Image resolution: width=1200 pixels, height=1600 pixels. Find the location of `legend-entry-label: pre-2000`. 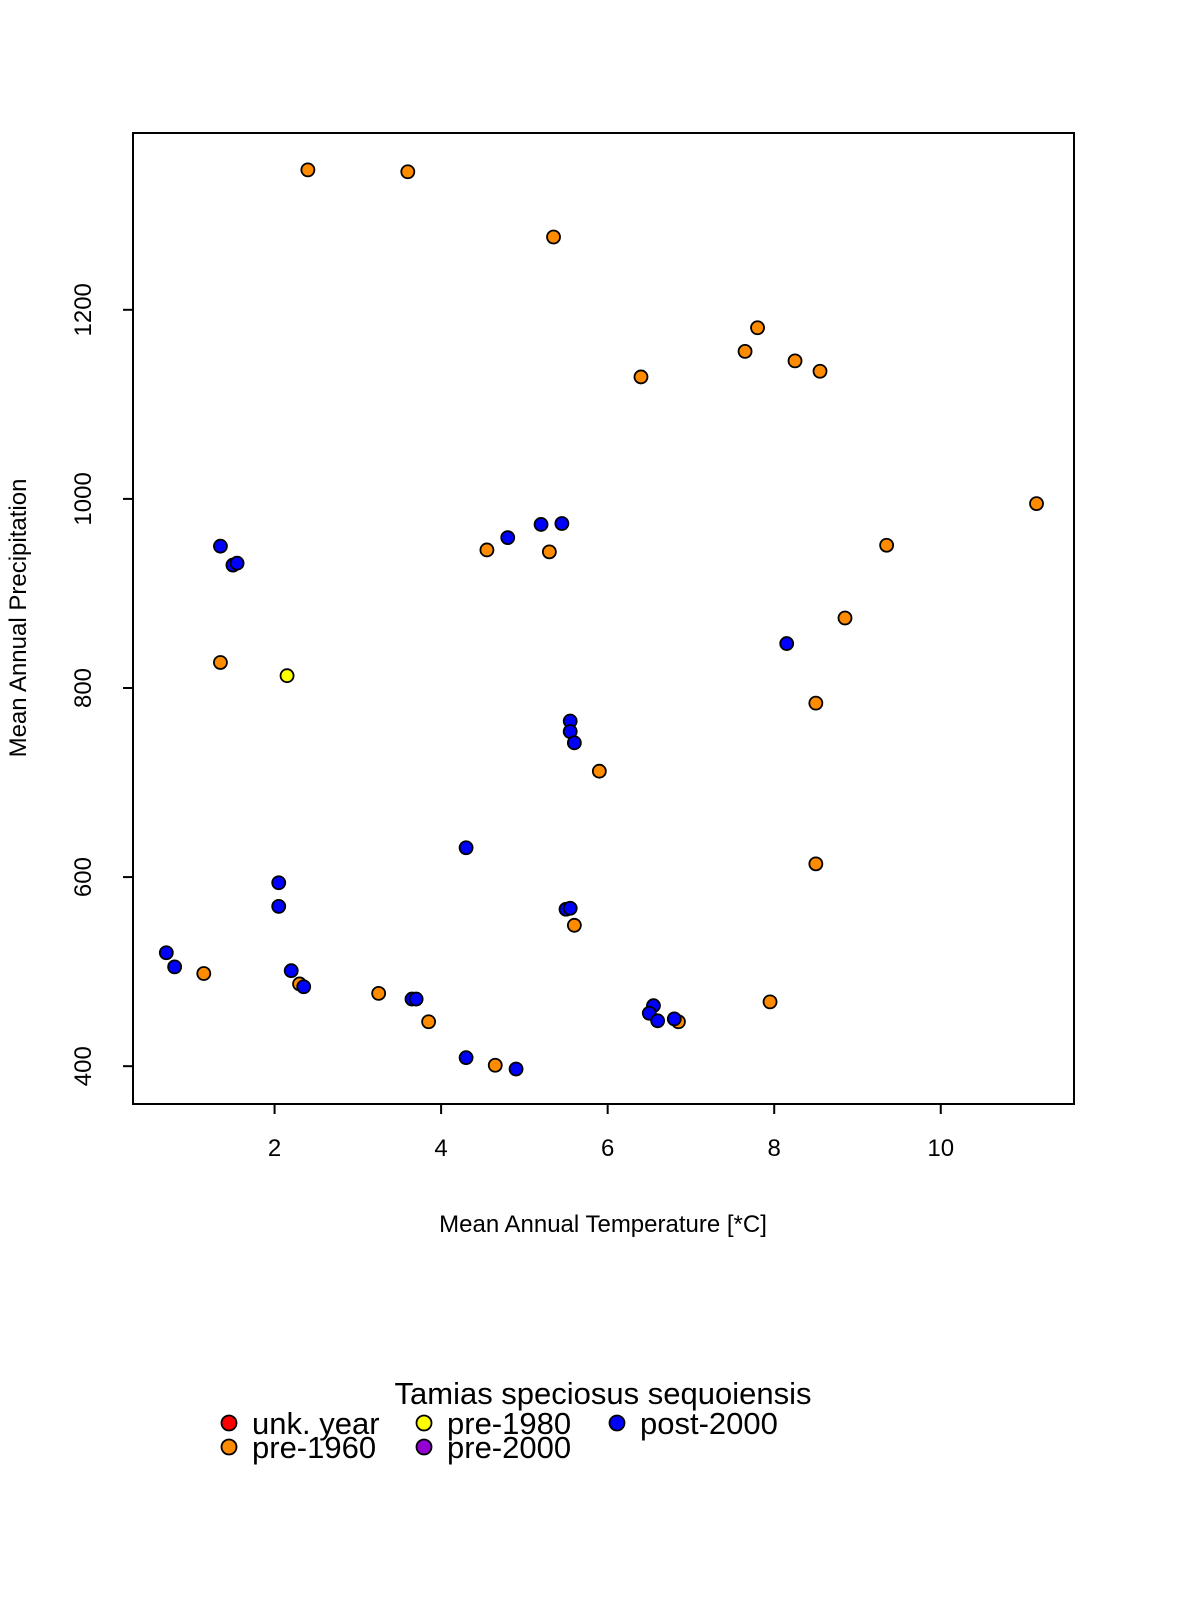

legend-entry-label: pre-2000 is located at coordinates (509, 1447).